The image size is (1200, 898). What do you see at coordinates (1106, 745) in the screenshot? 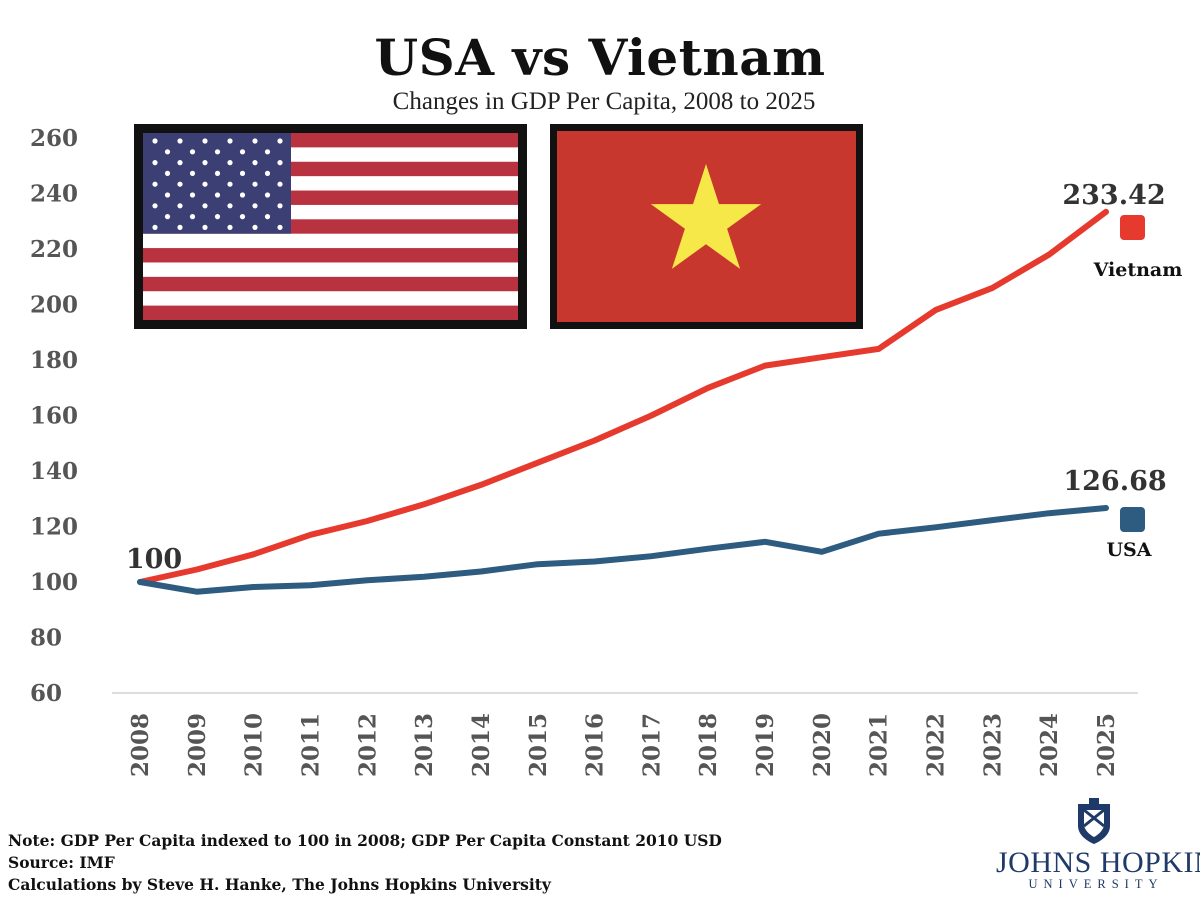
I see `x-tick-label: 2025` at bounding box center [1106, 745].